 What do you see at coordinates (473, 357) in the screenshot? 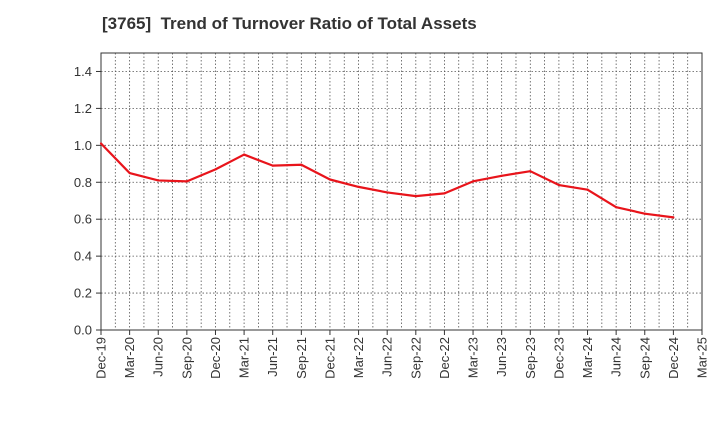
I see `x-tick-label: Mar-23` at bounding box center [473, 357].